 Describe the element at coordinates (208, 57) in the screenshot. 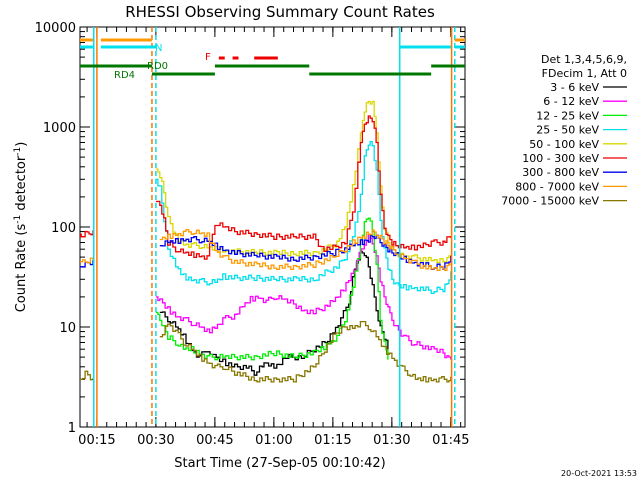

I see `status-label-f: F` at that location.